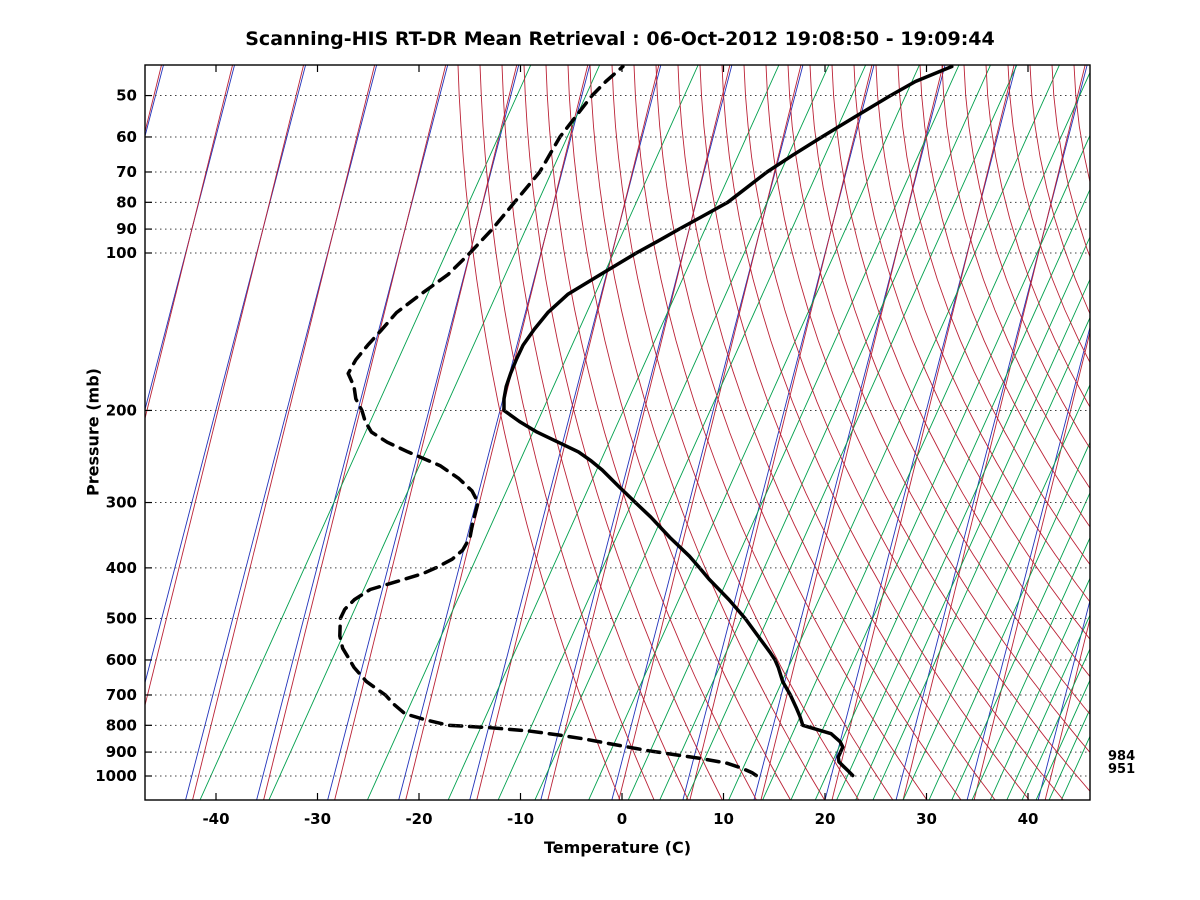 This screenshot has width=1200, height=900. What do you see at coordinates (926, 819) in the screenshot?
I see `svg-text: 30` at bounding box center [926, 819].